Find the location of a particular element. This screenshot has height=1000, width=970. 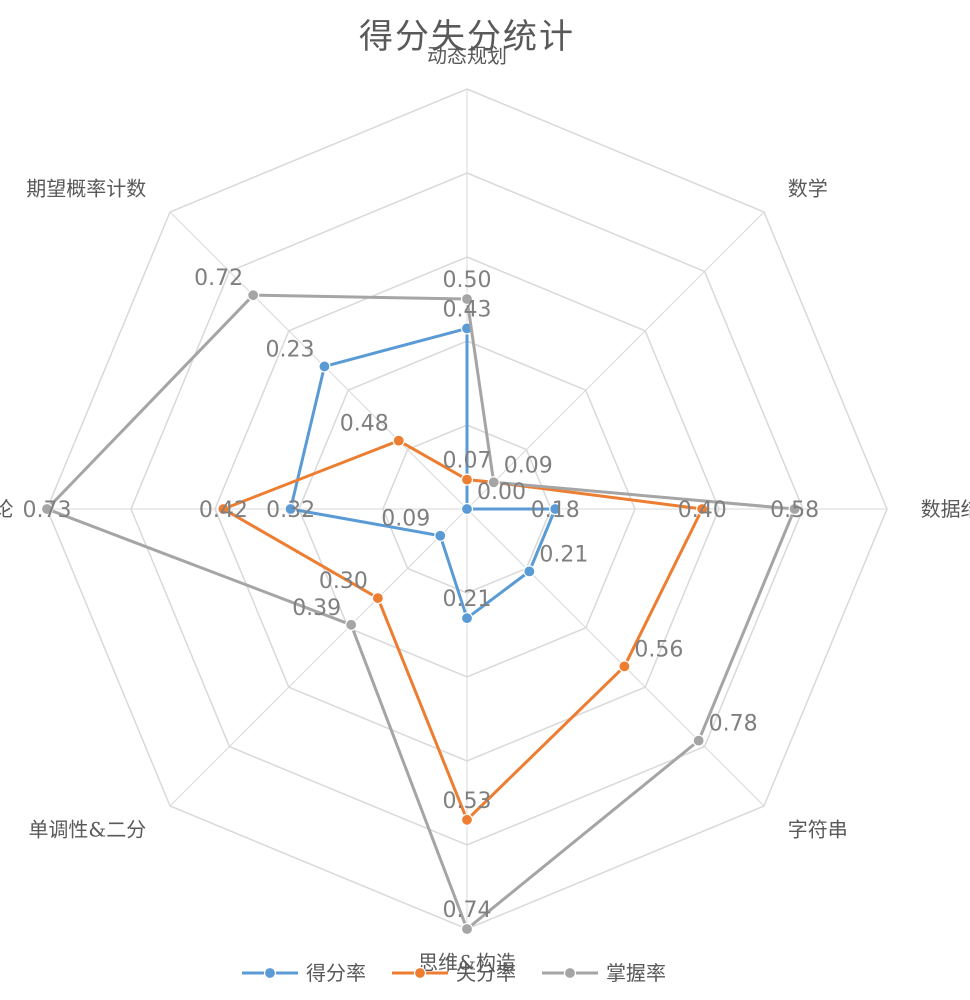

data-label: 0.72 is located at coordinates (218, 278).